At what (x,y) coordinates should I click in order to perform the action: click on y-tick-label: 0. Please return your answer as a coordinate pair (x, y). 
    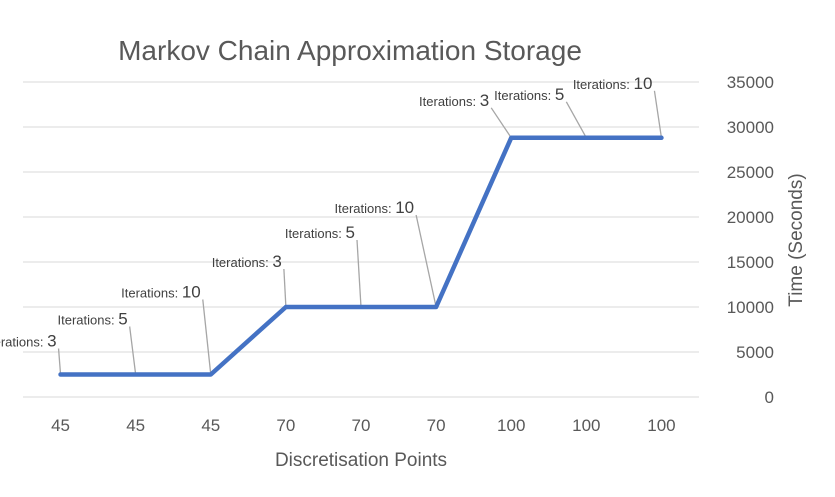
    Looking at the image, I should click on (769, 397).